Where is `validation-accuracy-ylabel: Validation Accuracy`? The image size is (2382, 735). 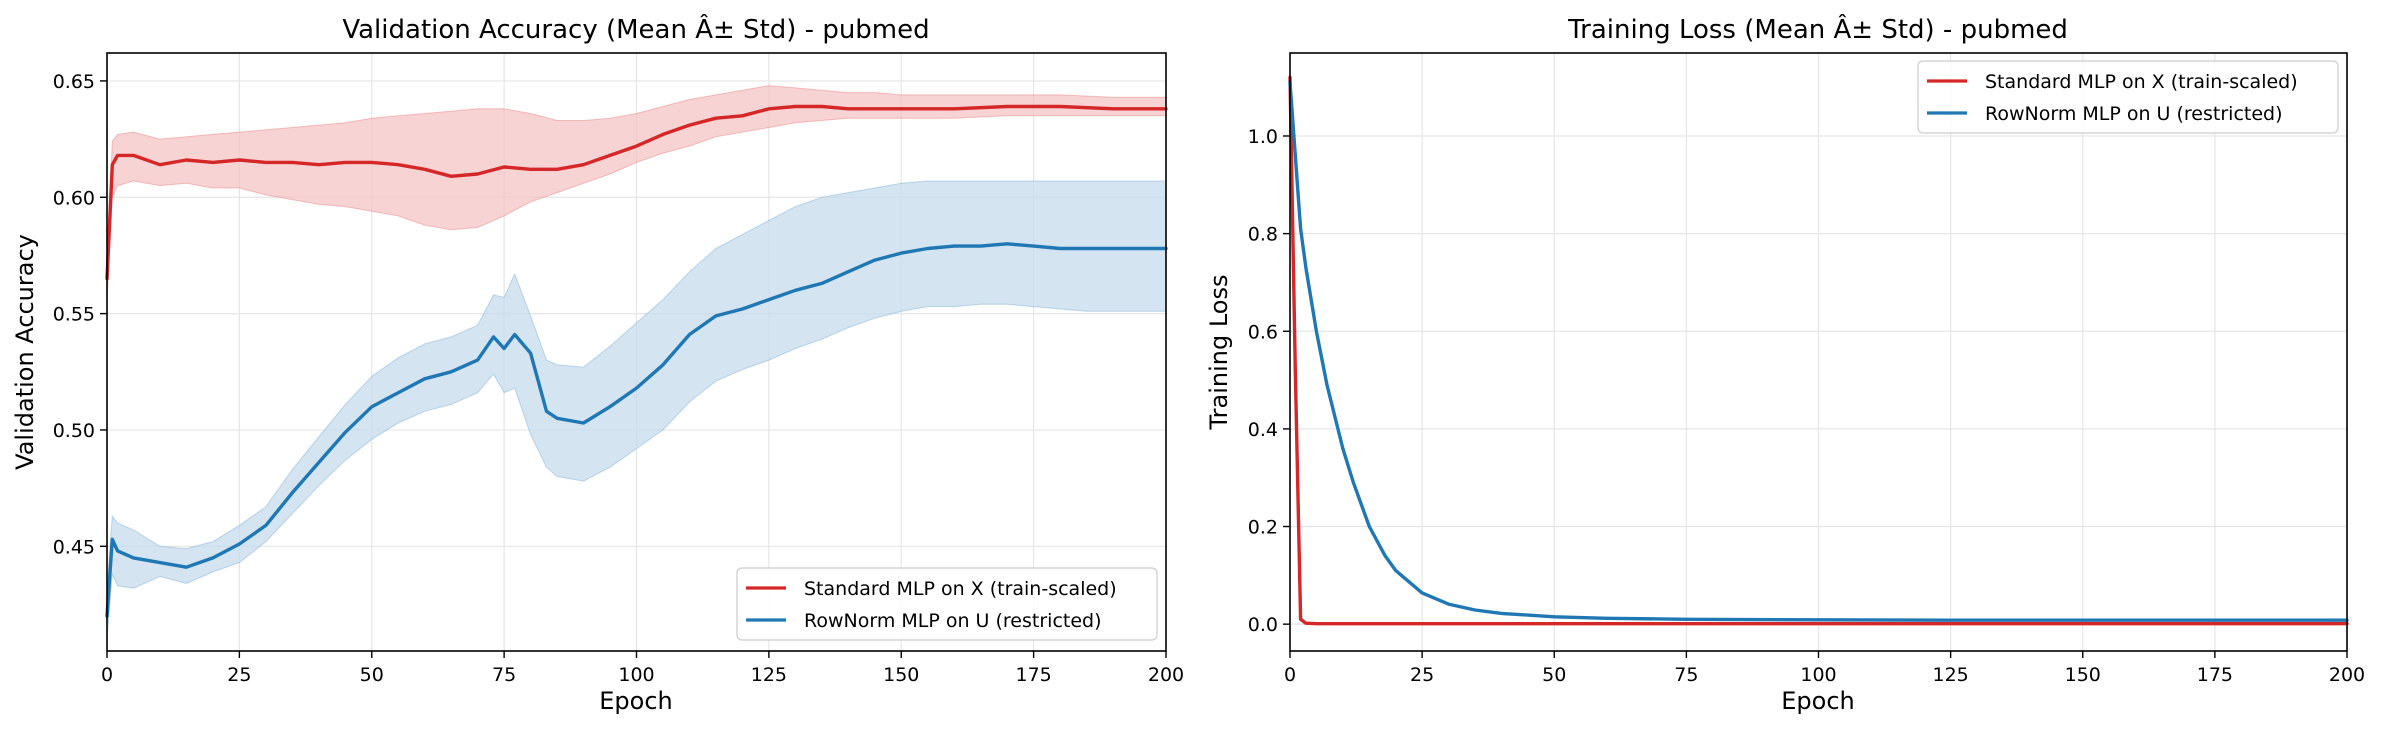 validation-accuracy-ylabel: Validation Accuracy is located at coordinates (25, 352).